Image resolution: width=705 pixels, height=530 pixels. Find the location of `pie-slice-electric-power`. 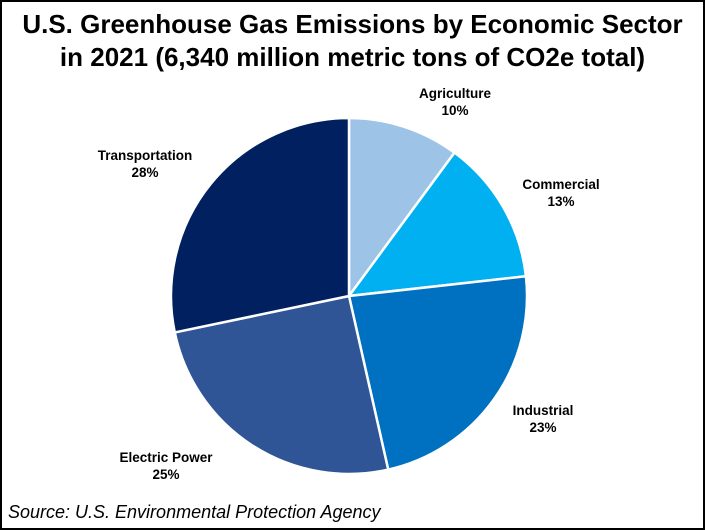

pie-slice-electric-power is located at coordinates (281, 385).